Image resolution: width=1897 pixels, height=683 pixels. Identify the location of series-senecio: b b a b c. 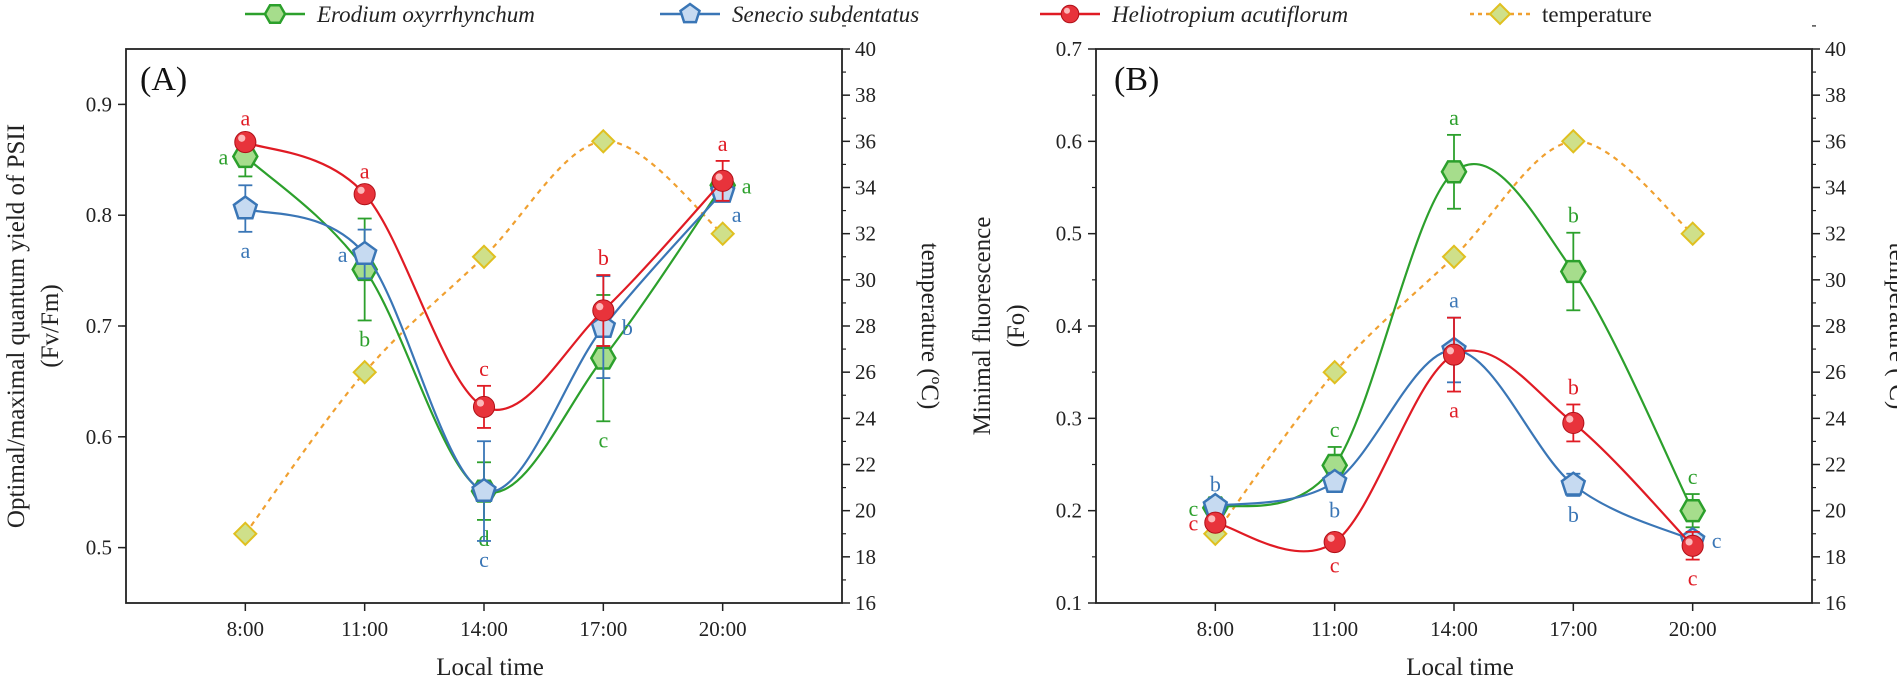
(1462, 420).